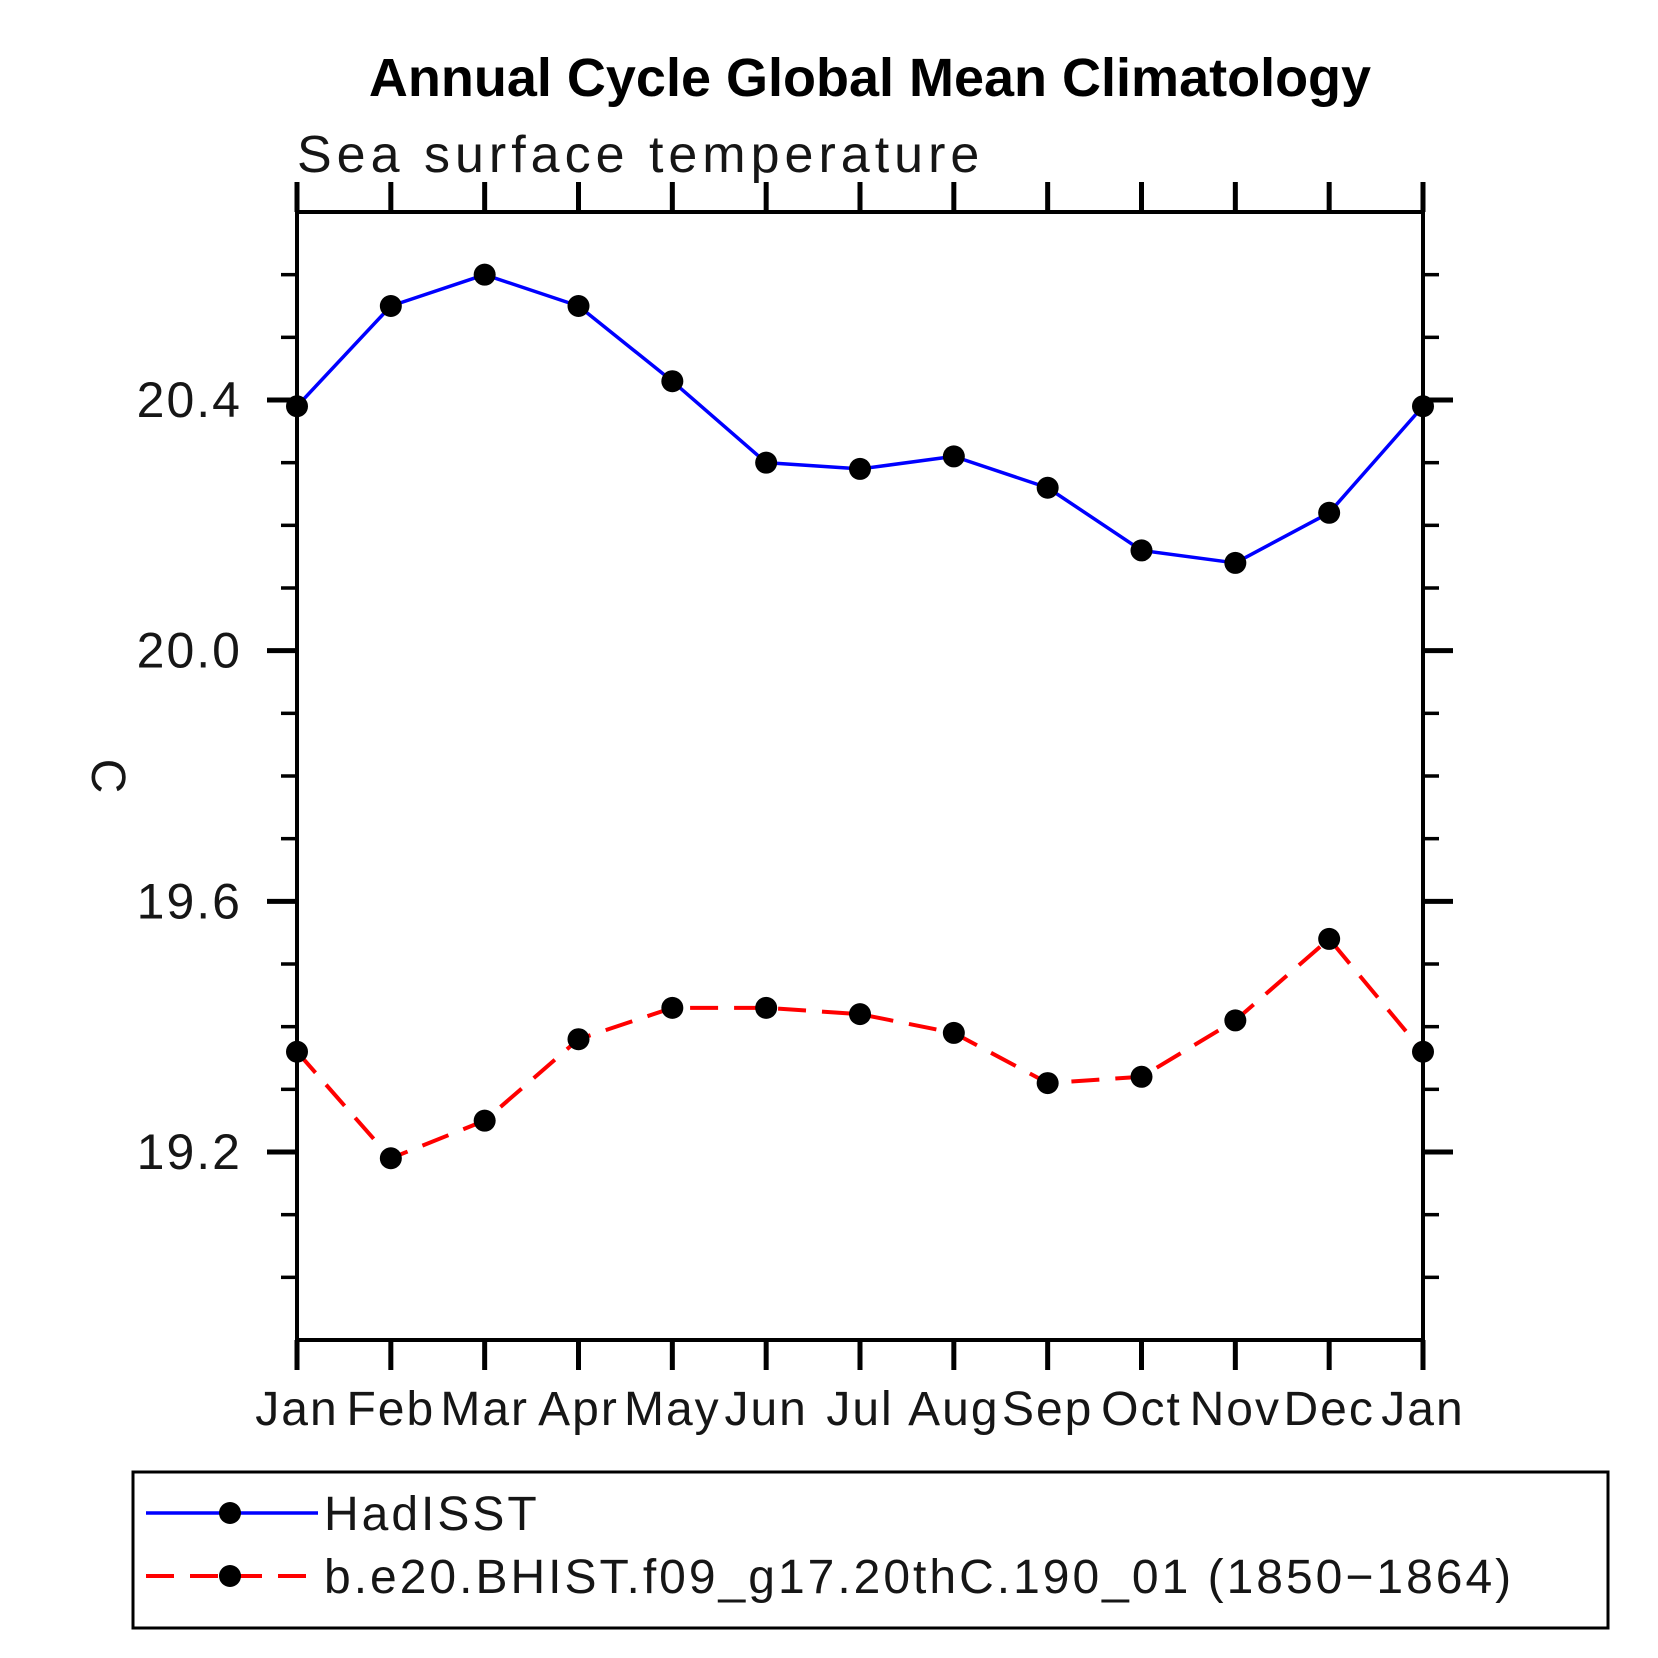 The height and width of the screenshot is (1658, 1658). Describe the element at coordinates (1141, 1409) in the screenshot. I see `x-tick-label: Oct` at that location.